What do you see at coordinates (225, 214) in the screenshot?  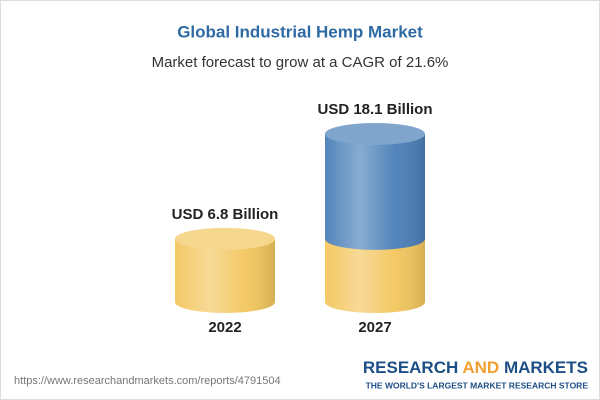 I see `value-label: USD 6.8 Billion` at bounding box center [225, 214].